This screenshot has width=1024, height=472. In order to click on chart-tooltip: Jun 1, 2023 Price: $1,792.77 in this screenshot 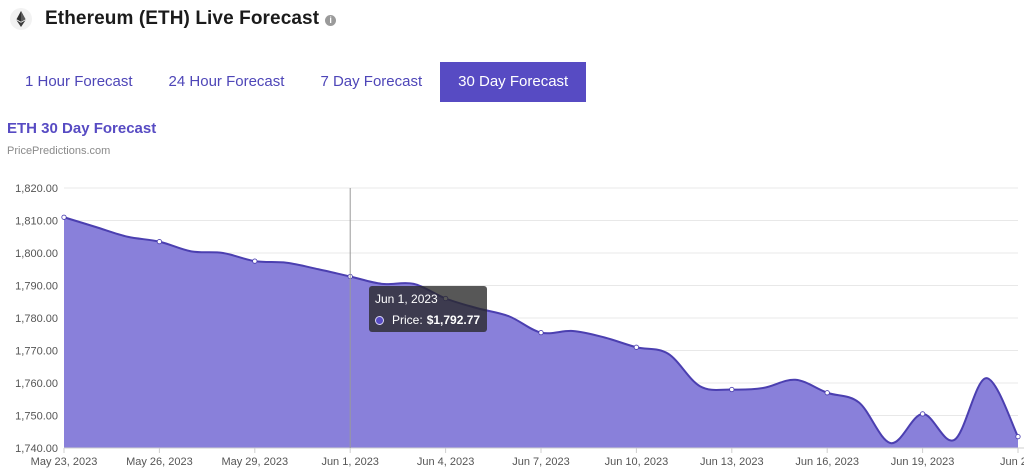, I will do `click(428, 309)`.